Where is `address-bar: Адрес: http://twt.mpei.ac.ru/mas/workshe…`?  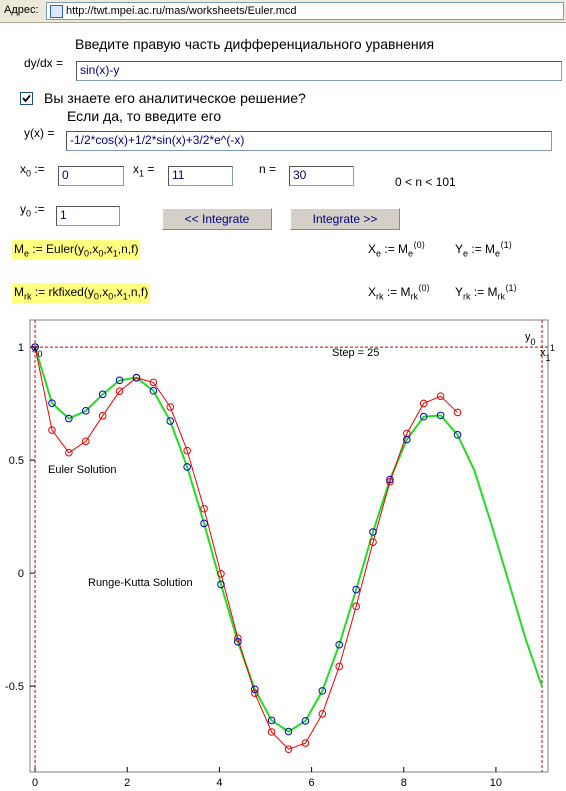 address-bar: Адрес: http://twt.mpei.ac.ru/mas/workshe… is located at coordinates (283, 11).